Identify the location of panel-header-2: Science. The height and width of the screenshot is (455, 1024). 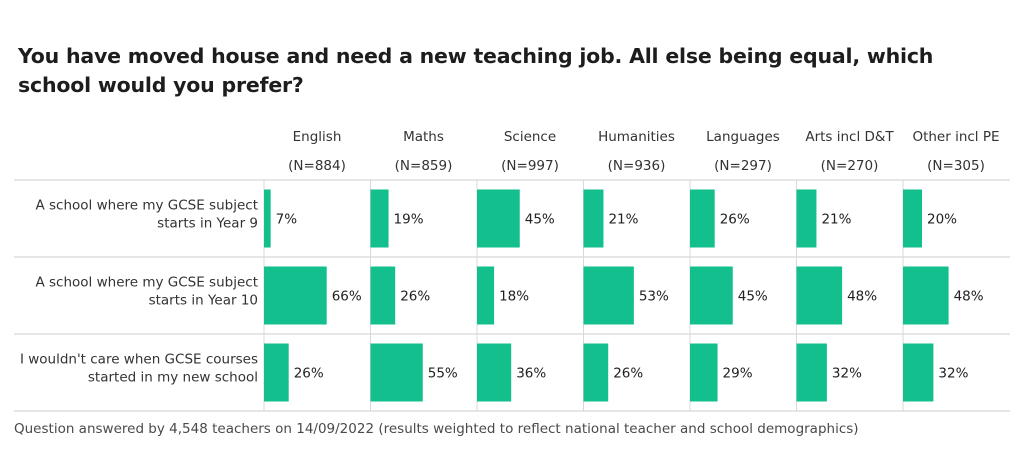
(530, 137).